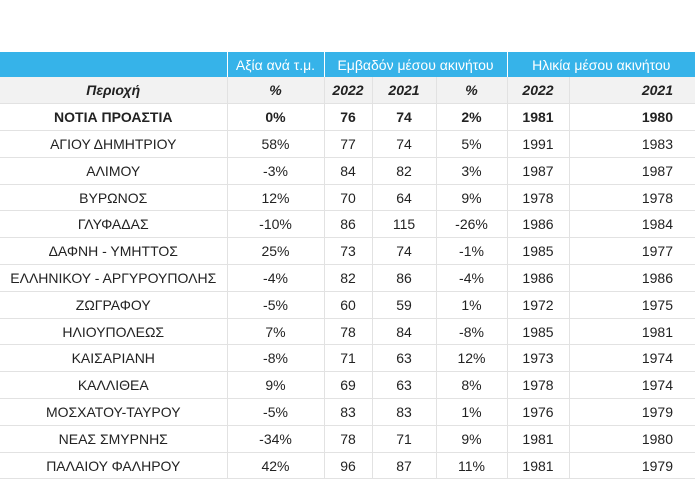  I want to click on area-2022-cell: 73, so click(347, 251).